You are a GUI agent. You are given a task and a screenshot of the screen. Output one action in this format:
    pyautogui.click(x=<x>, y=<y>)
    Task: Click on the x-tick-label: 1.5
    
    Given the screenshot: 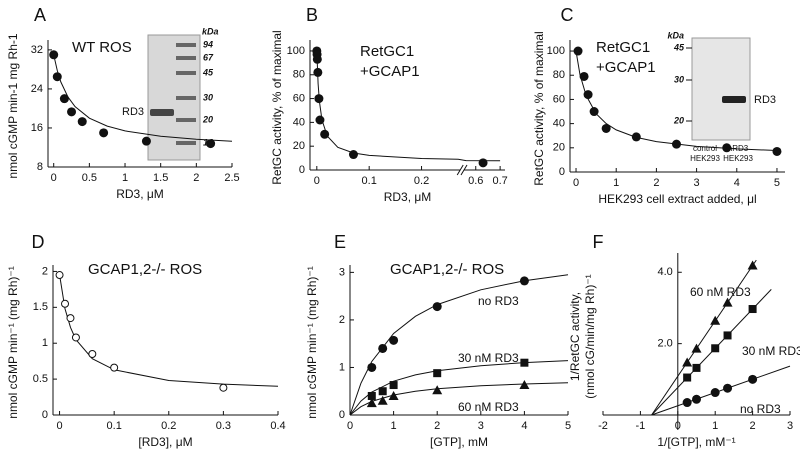 What is the action you would take?
    pyautogui.click(x=160, y=178)
    